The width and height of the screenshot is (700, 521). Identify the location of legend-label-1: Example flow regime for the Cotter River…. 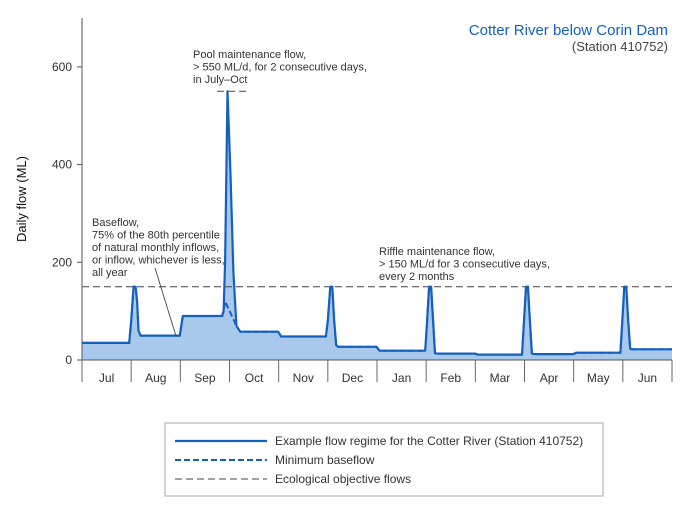
(429, 441).